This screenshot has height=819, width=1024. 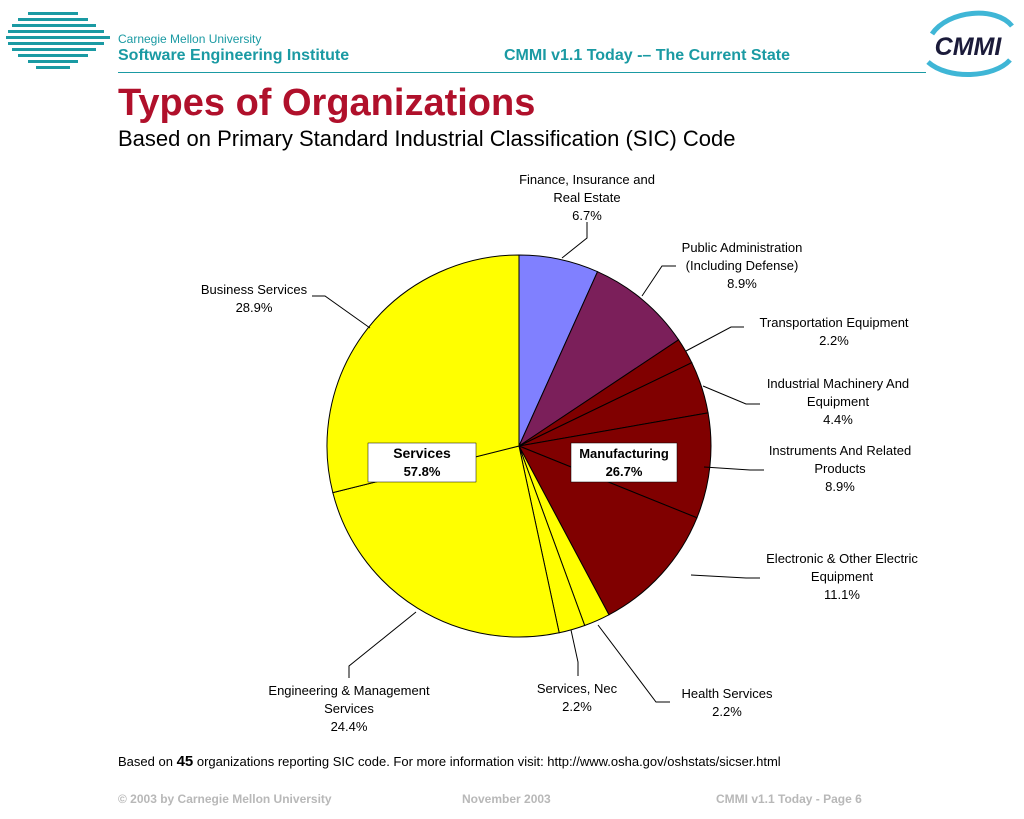 What do you see at coordinates (506, 799) in the screenshot?
I see `footer-date: November 2003` at bounding box center [506, 799].